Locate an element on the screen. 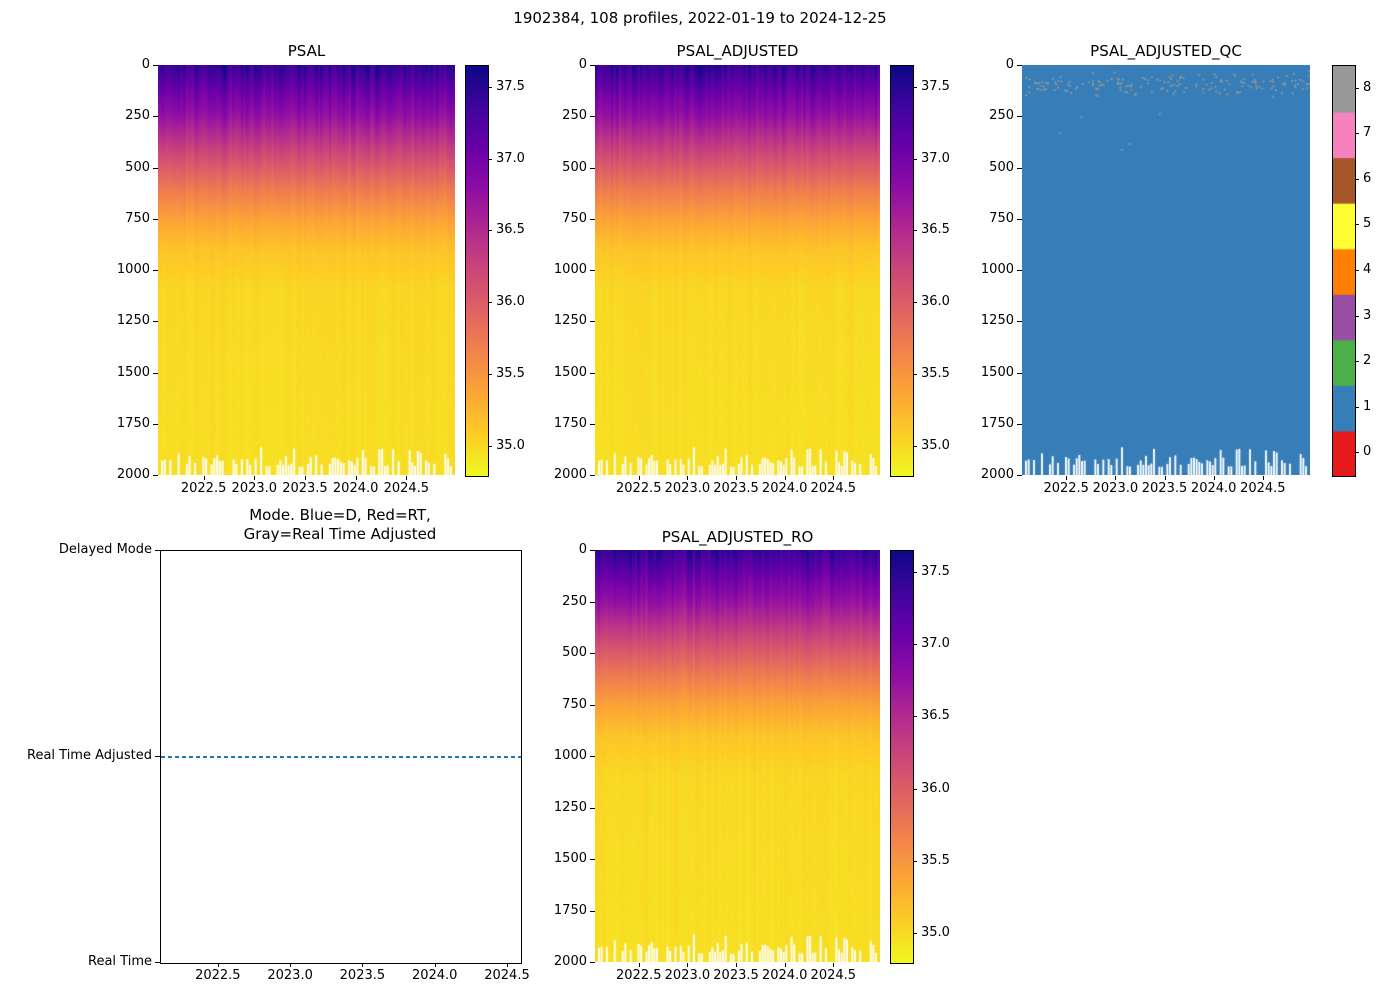 The height and width of the screenshot is (1000, 1400). psal-colorbar-canvas is located at coordinates (477, 271).